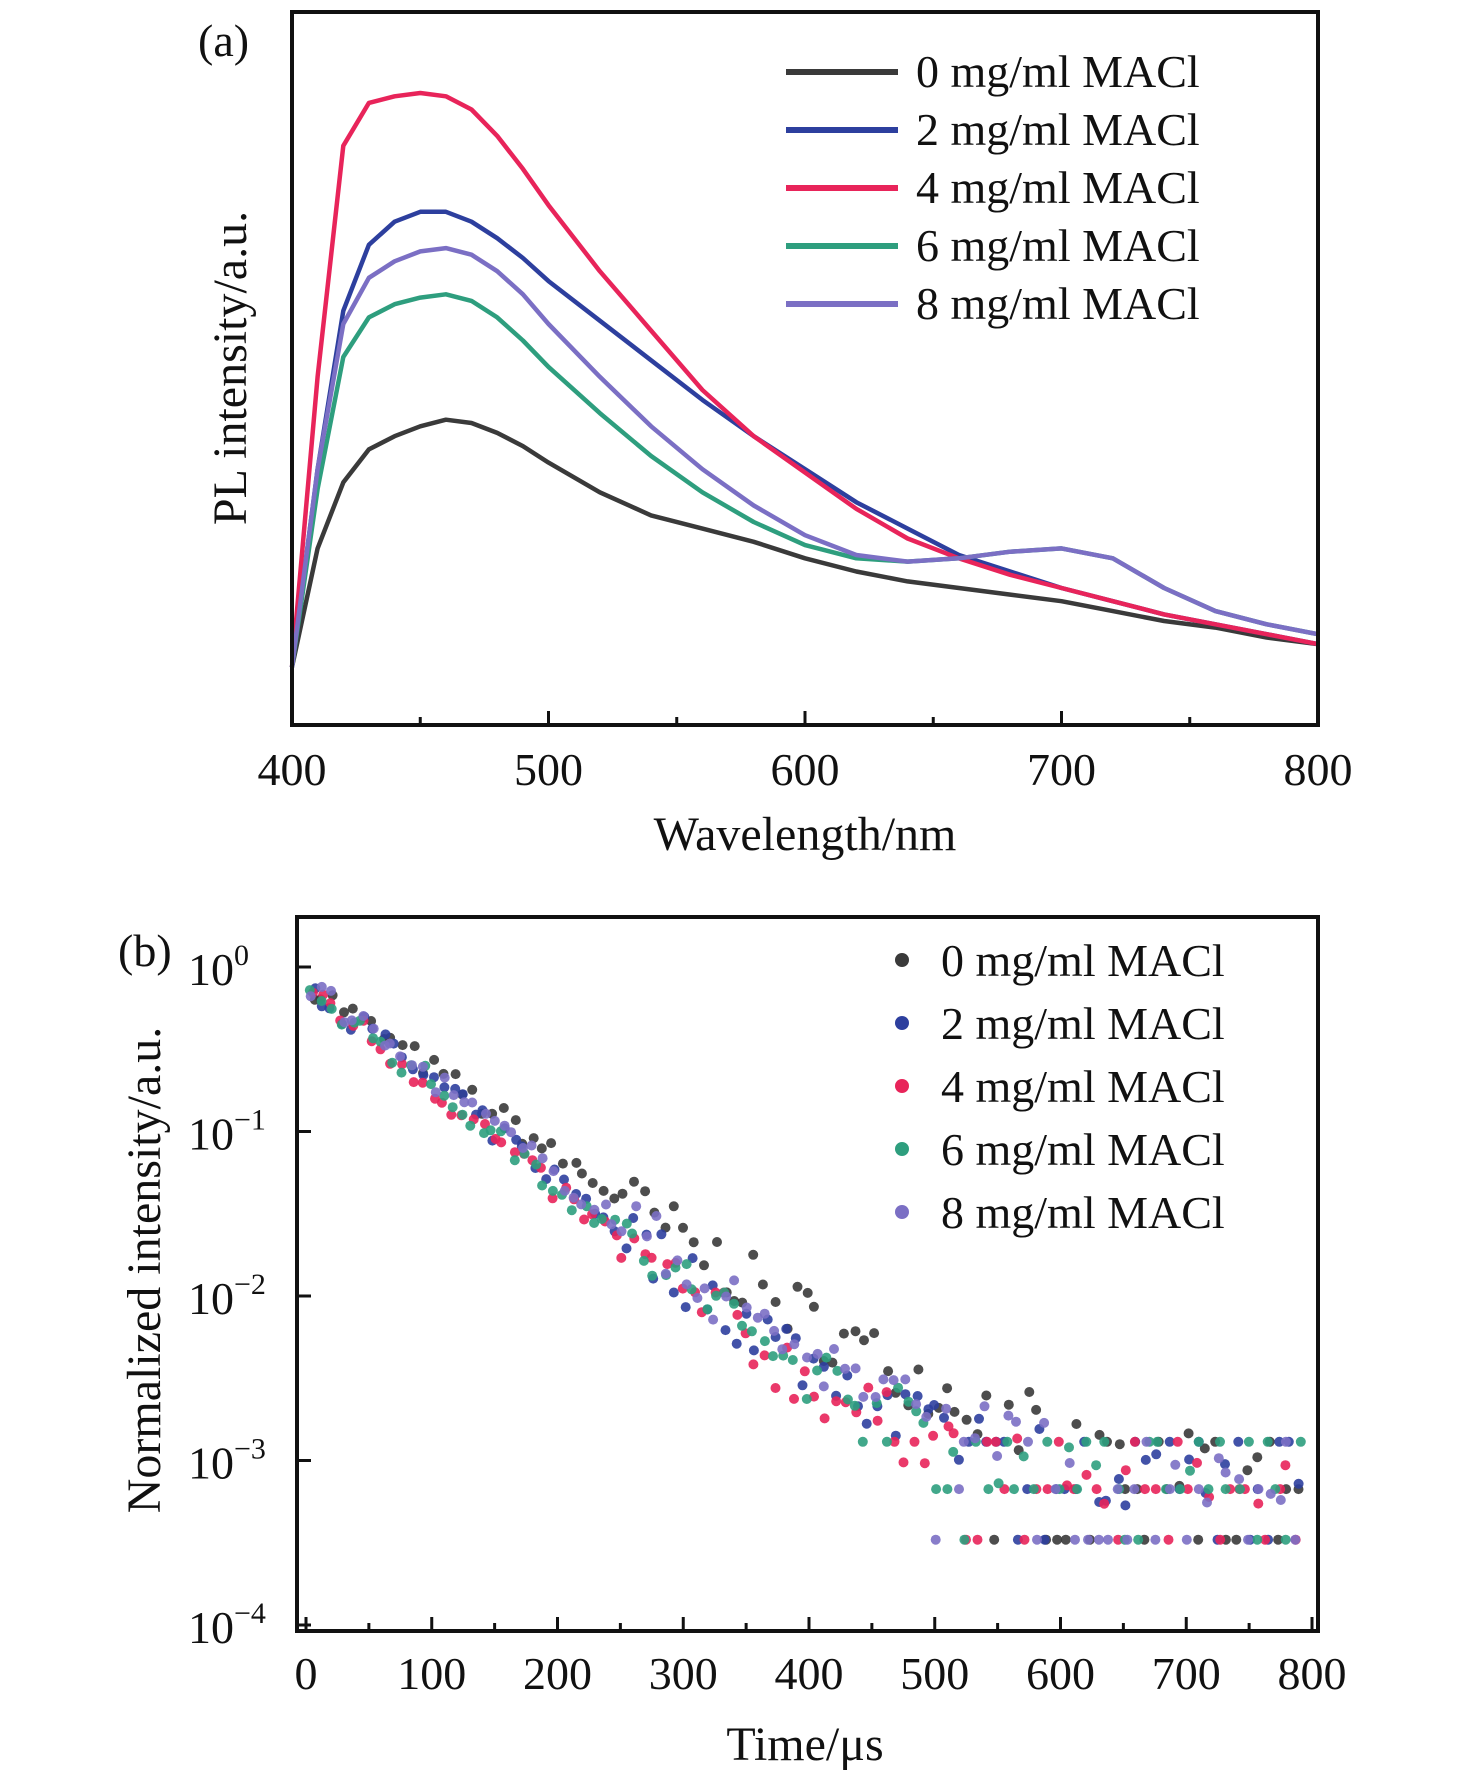  I want to click on panel-b-x-axis-title: Time/μs, so click(804, 1744).